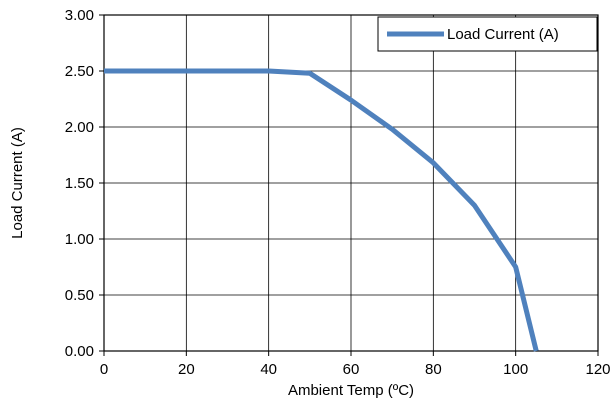 The width and height of the screenshot is (616, 408). What do you see at coordinates (79, 15) in the screenshot?
I see `y-tick-label: 3.00` at bounding box center [79, 15].